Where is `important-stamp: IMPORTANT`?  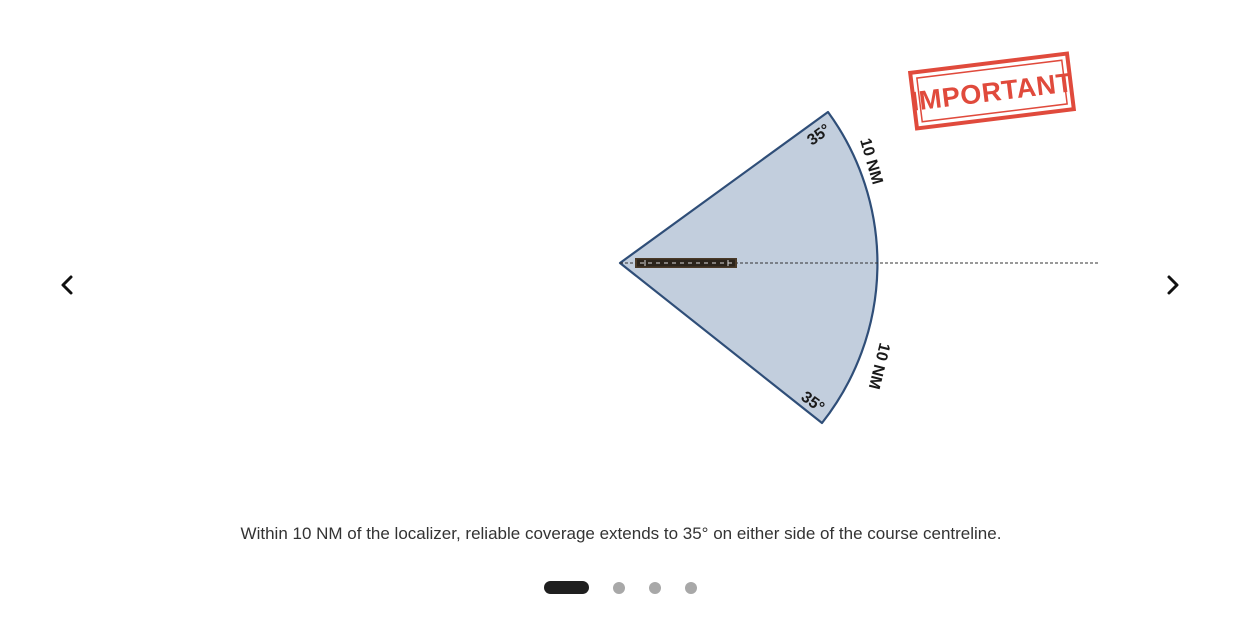
important-stamp: IMPORTANT is located at coordinates (992, 91).